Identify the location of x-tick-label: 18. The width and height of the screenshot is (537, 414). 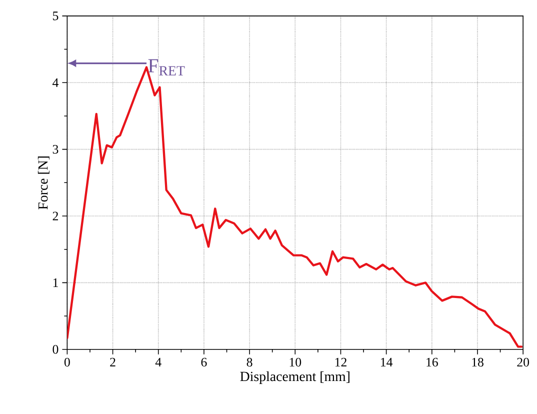
(478, 362).